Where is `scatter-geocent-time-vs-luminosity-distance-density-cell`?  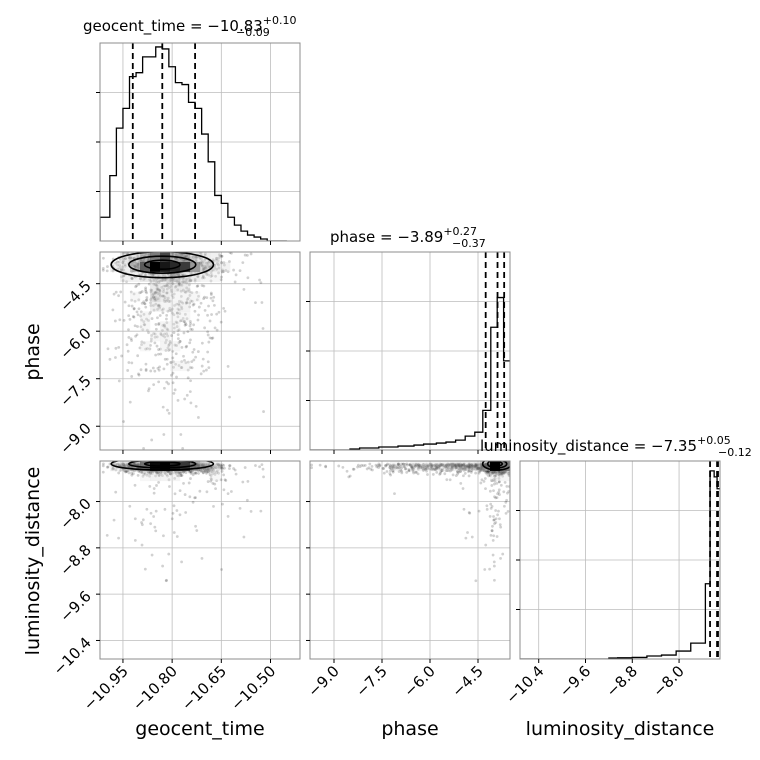 scatter-geocent-time-vs-luminosity-distance-density-cell is located at coordinates (215, 466).